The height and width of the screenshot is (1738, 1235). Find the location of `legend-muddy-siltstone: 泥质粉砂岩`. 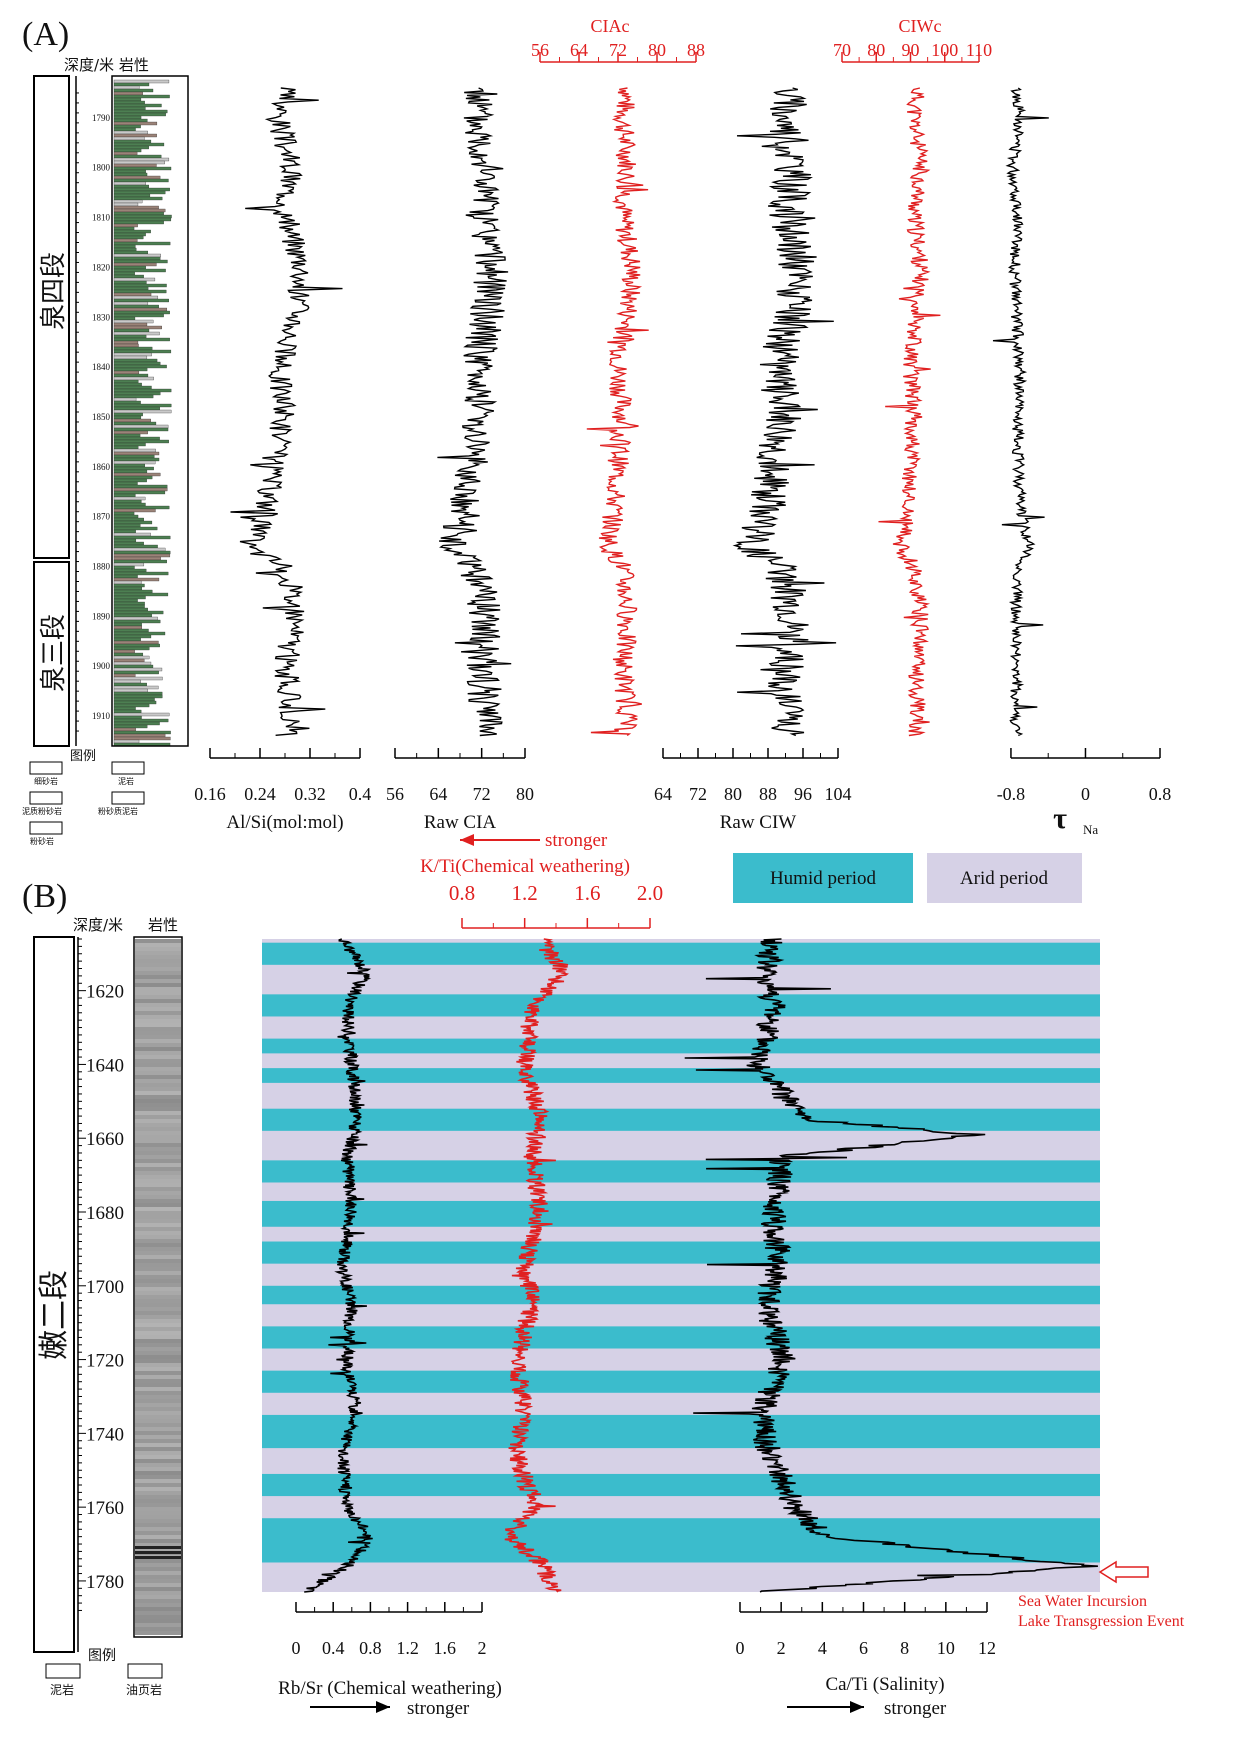

legend-muddy-siltstone: 泥质粉砂岩 is located at coordinates (42, 811).